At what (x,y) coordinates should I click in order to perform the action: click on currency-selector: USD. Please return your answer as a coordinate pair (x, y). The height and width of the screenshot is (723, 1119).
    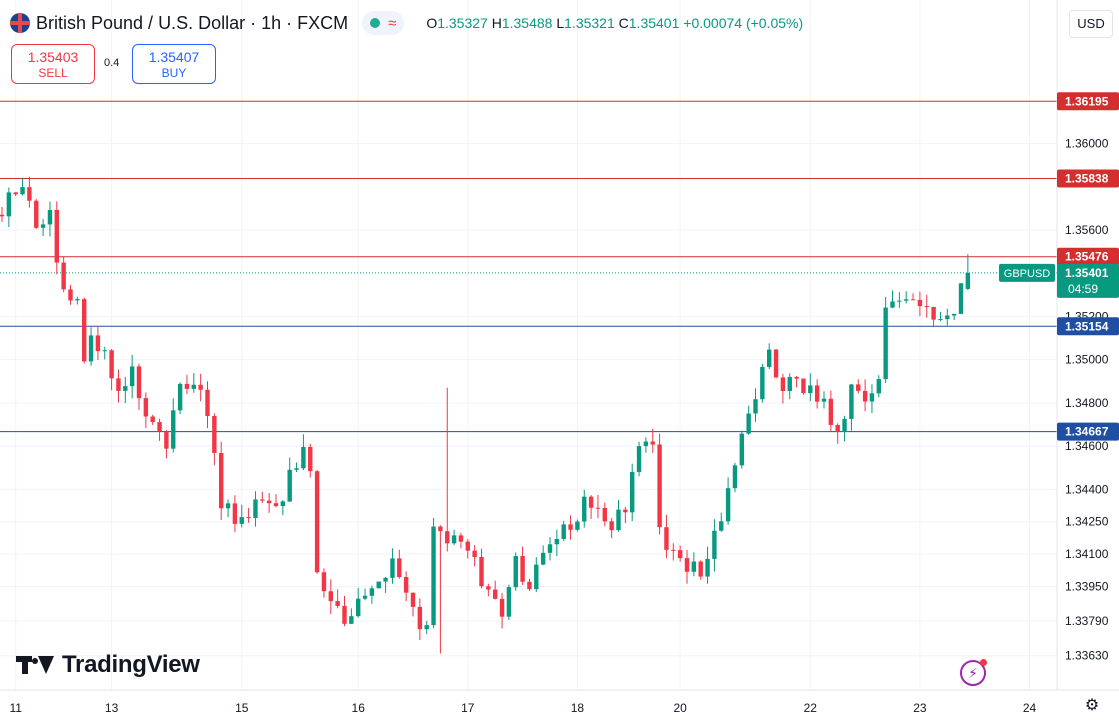
    Looking at the image, I should click on (1091, 24).